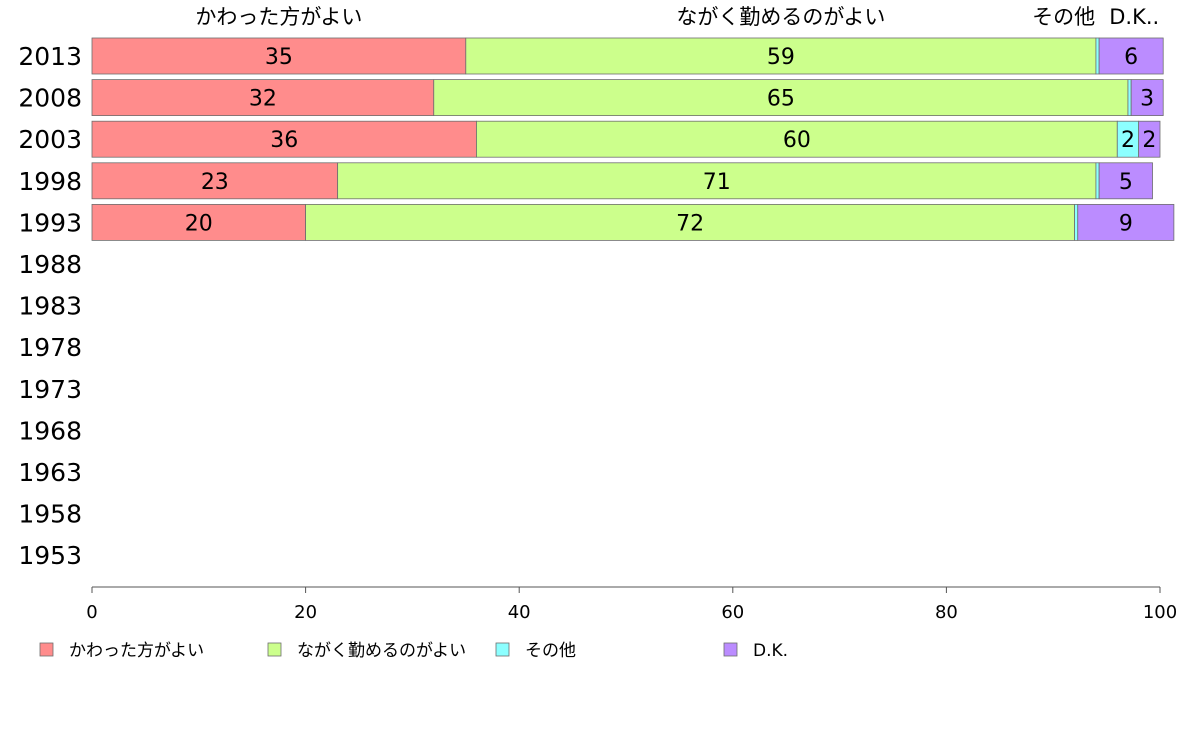 This screenshot has width=1188, height=736. Describe the element at coordinates (50, 56) in the screenshot. I see `year-label: 2013` at that location.